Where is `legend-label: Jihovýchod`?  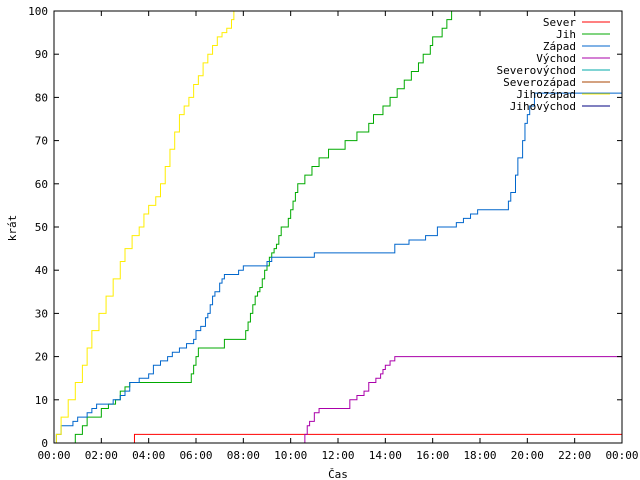 legend-label: Jihovýchod is located at coordinates (543, 106).